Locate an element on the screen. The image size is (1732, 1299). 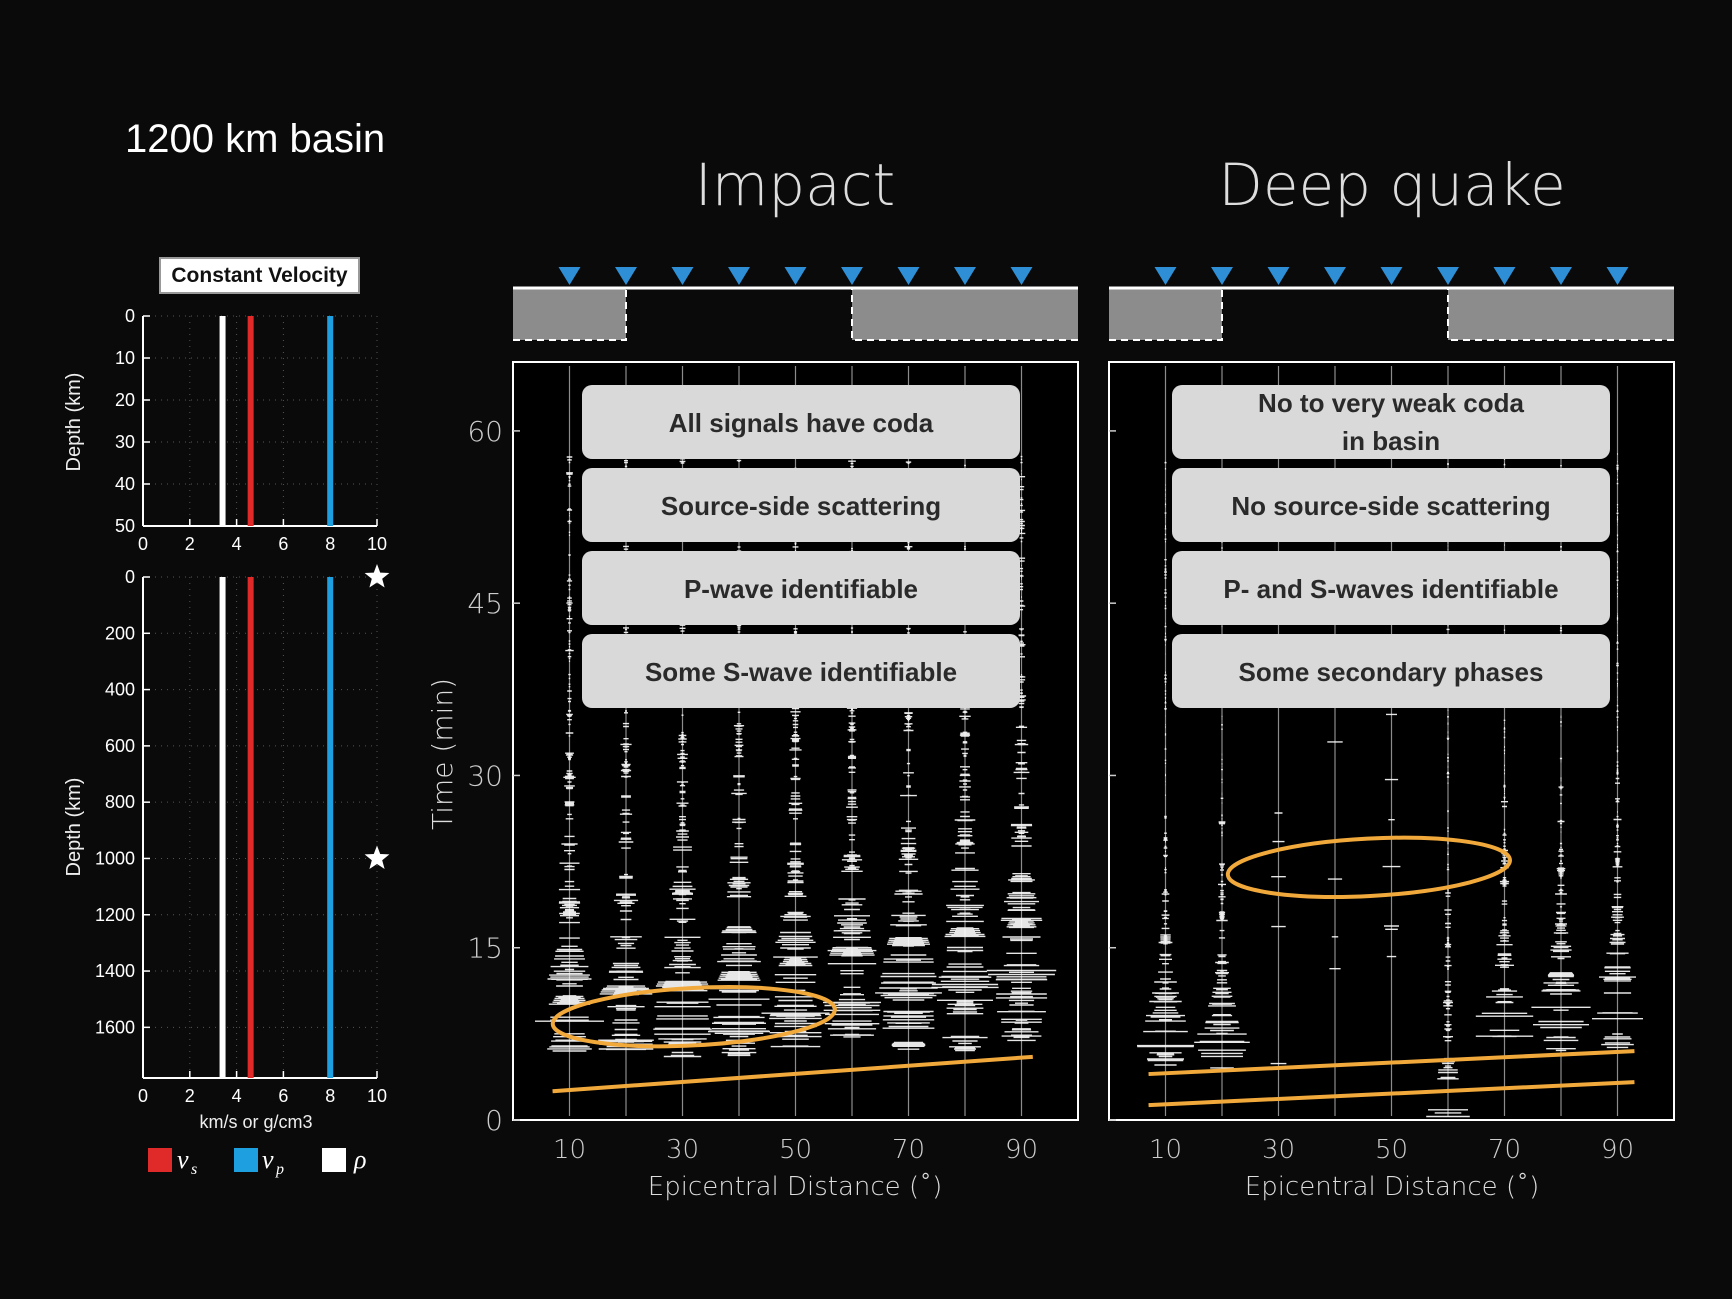
y-tick-label: 1200 is located at coordinates (115, 915).